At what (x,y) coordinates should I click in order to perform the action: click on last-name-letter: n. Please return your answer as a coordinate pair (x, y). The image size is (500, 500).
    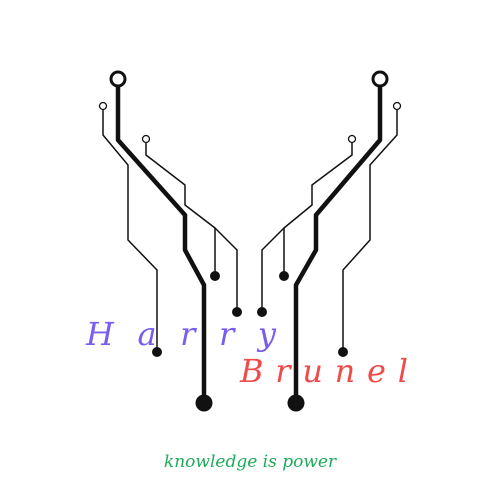
    Looking at the image, I should click on (345, 371).